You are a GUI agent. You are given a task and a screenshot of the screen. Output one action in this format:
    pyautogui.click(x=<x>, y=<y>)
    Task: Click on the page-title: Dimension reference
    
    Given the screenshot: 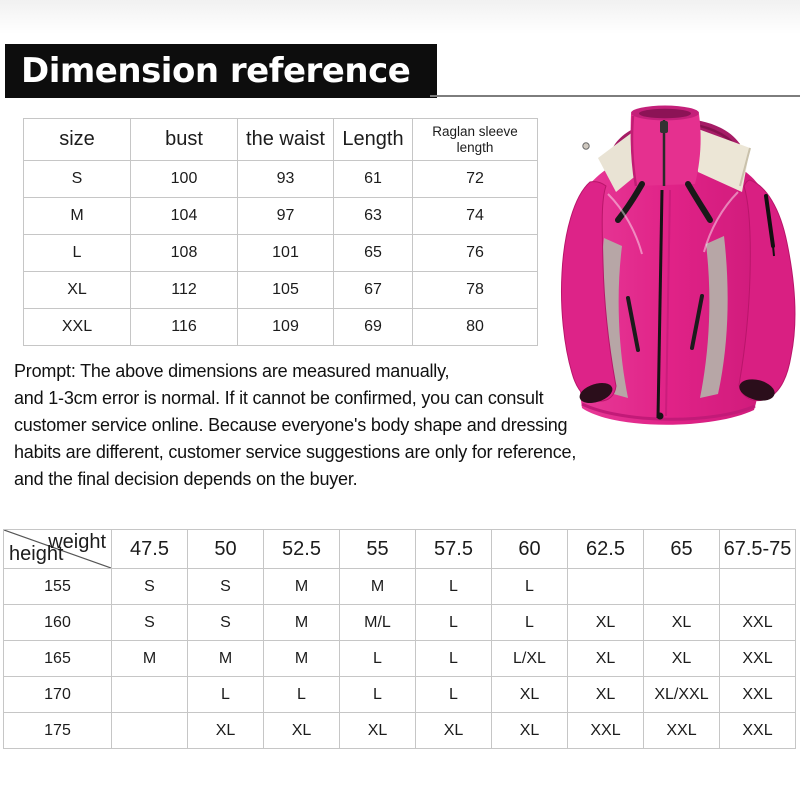 What is the action you would take?
    pyautogui.click(x=221, y=71)
    